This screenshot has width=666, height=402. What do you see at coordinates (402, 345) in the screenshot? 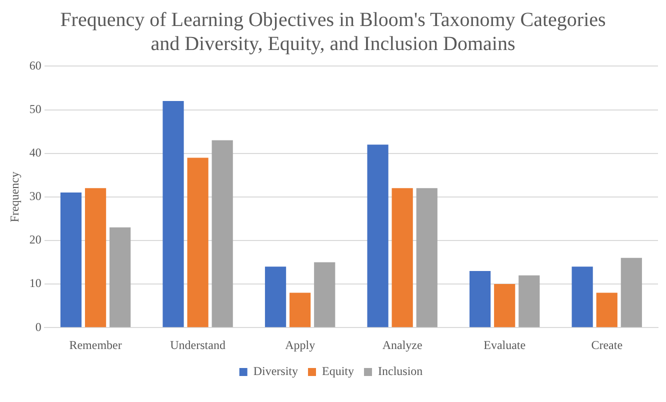
I see `x-tick-label: Analyze` at bounding box center [402, 345].